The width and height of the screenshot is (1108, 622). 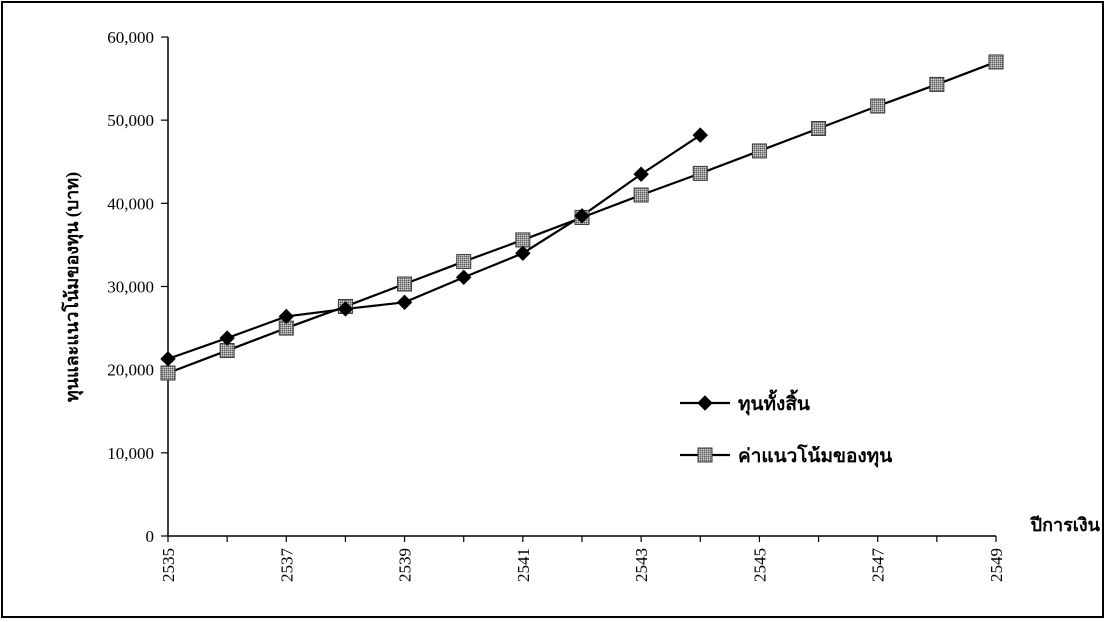 I want to click on y-tick-label: 30,000, so click(x=130, y=287).